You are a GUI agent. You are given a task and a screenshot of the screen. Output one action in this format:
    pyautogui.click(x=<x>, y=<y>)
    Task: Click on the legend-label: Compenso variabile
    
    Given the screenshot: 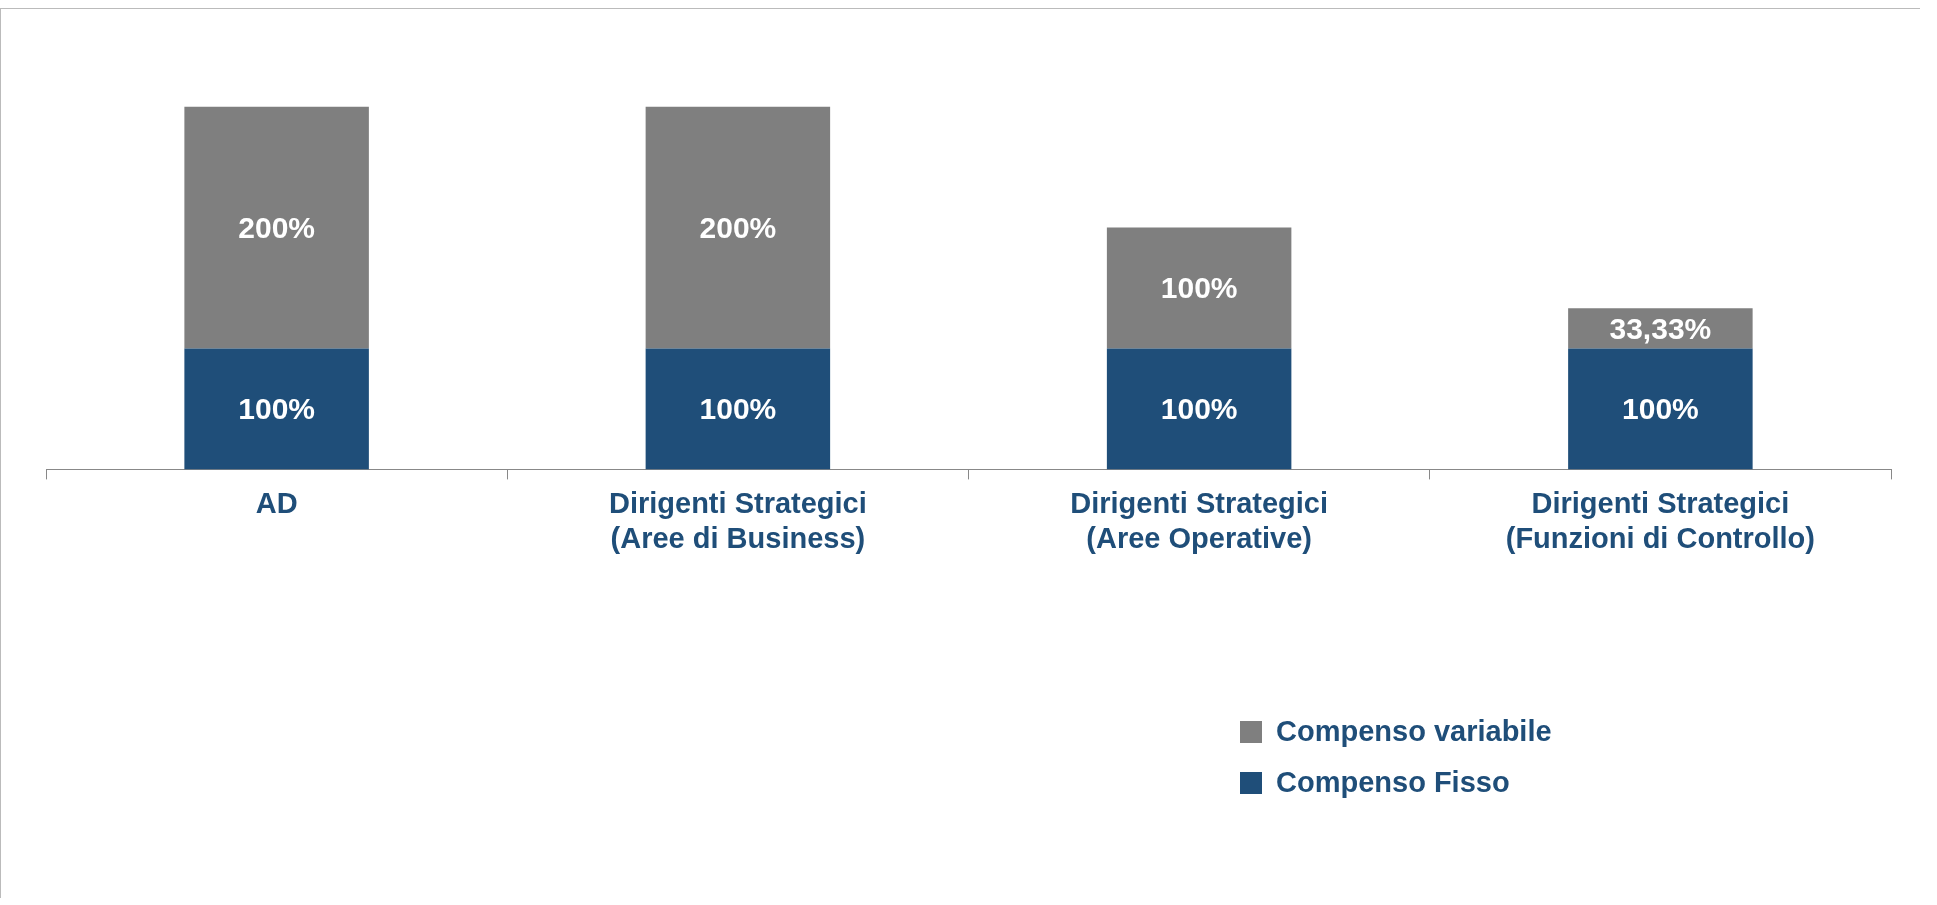 What is the action you would take?
    pyautogui.click(x=1414, y=731)
    